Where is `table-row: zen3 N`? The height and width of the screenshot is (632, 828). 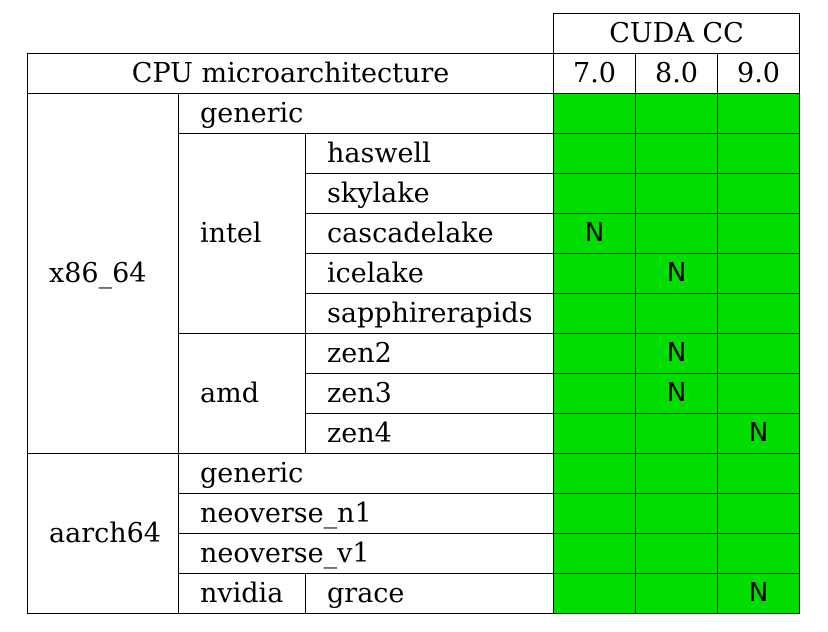 table-row: zen3 N is located at coordinates (414, 393).